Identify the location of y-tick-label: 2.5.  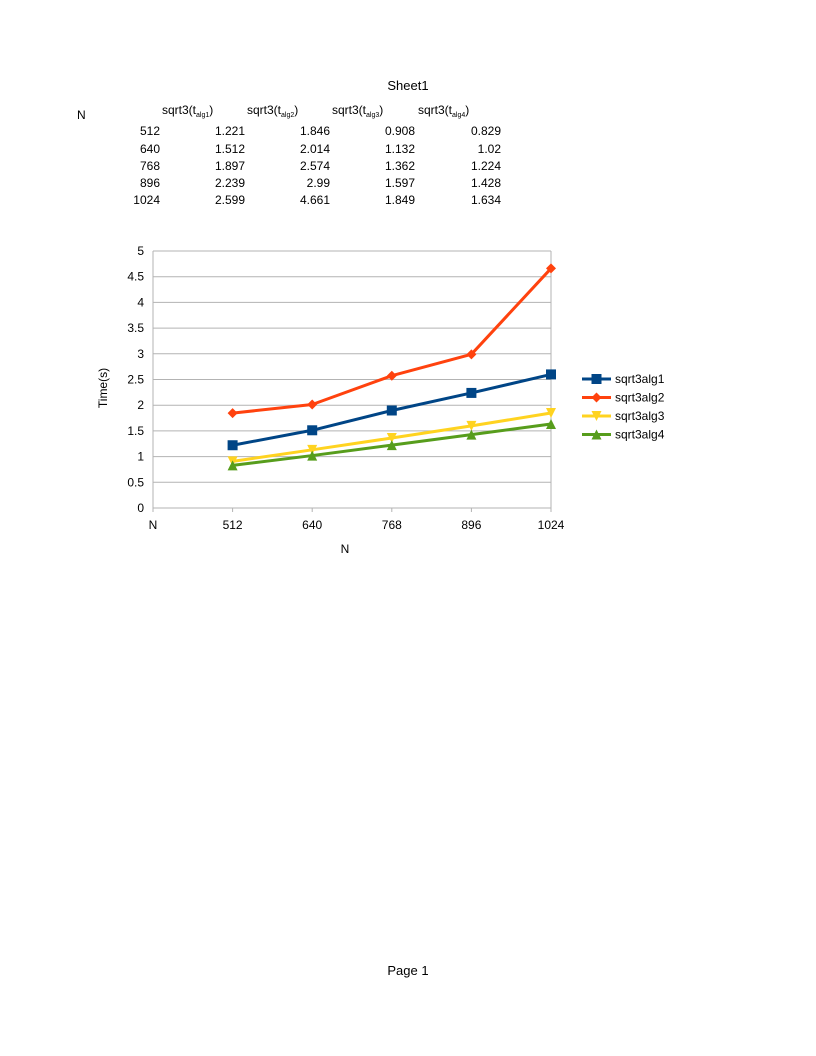
(135, 380).